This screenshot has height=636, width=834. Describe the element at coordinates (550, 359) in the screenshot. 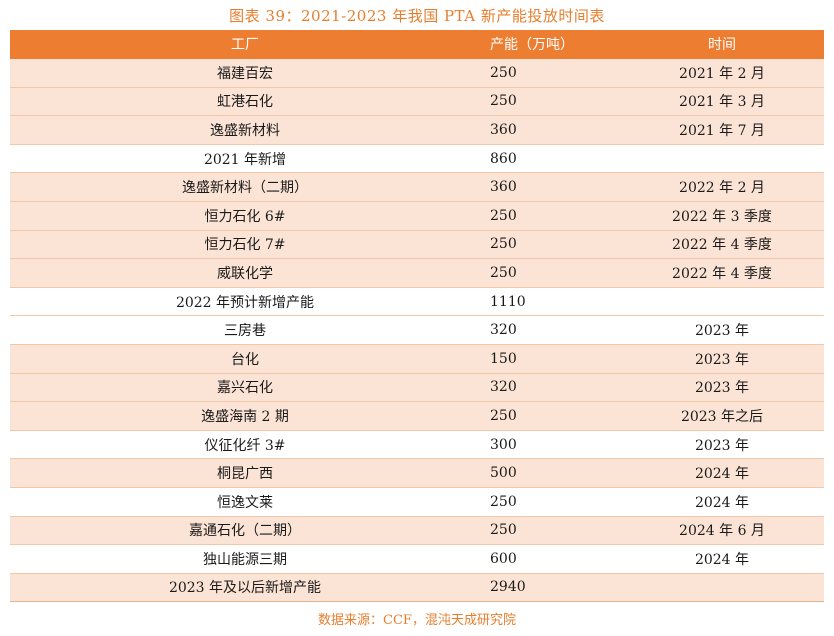

I see `cell-capacity: 150` at that location.